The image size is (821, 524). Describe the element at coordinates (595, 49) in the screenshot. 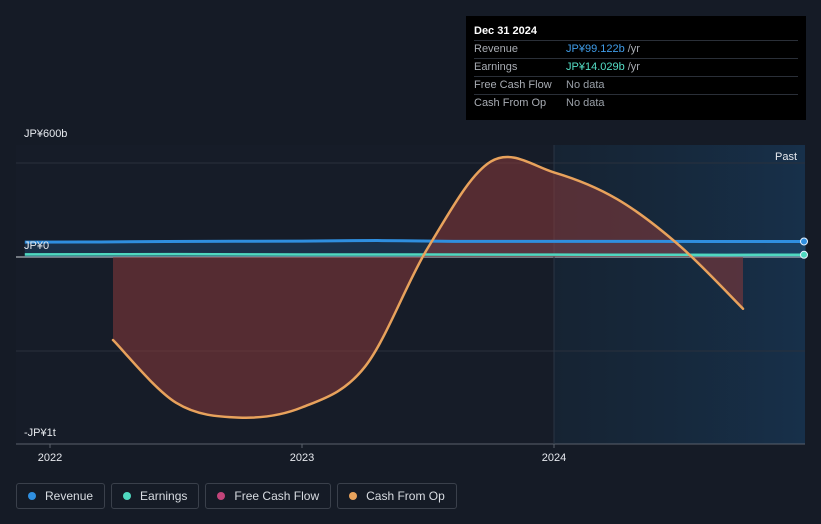

I see `tooltip-value: JP¥99.122b` at that location.